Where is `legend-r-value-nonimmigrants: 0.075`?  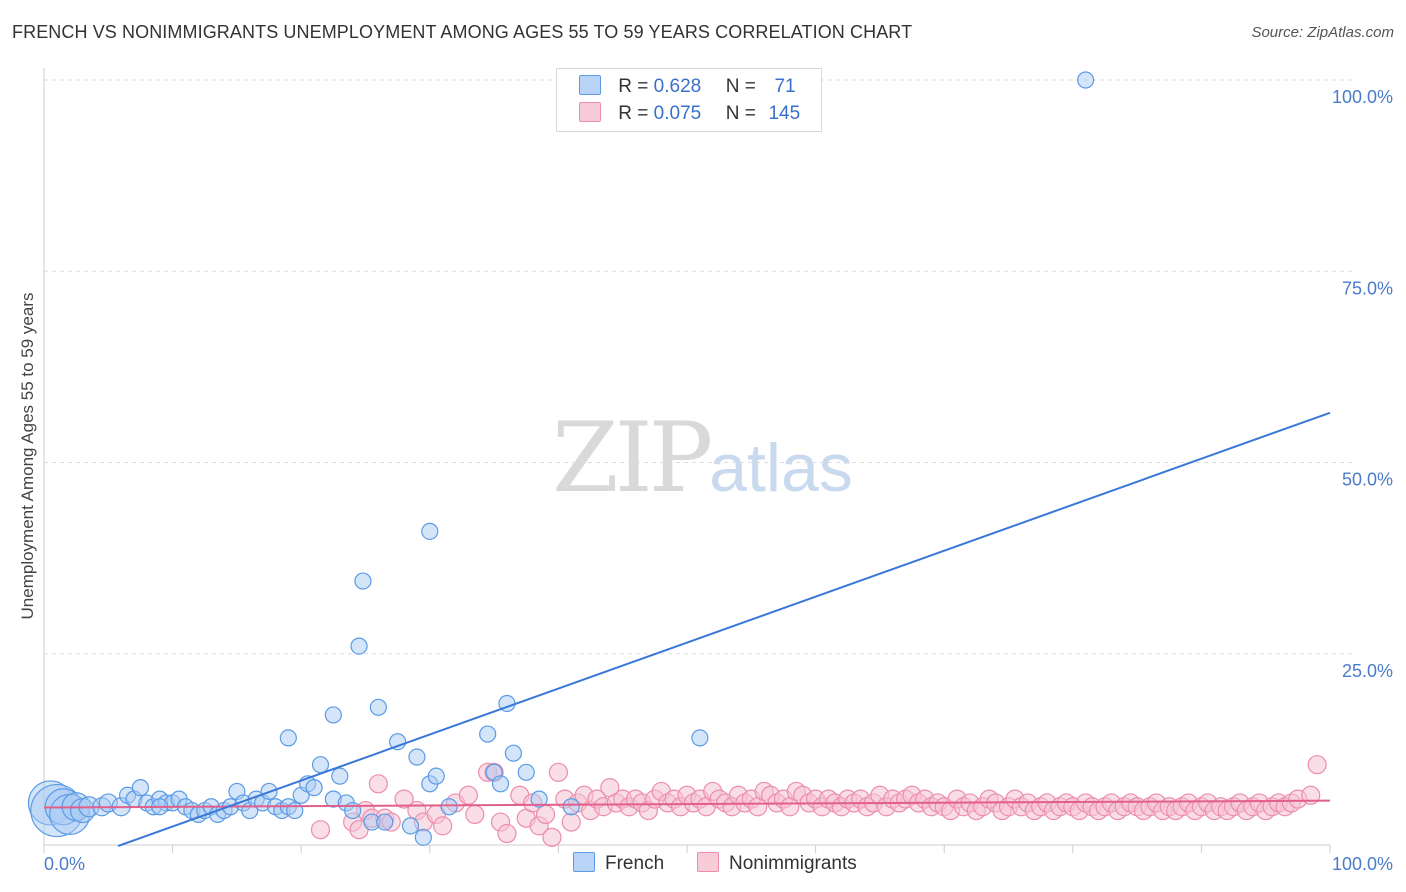 legend-r-value-nonimmigrants: 0.075 is located at coordinates (677, 113).